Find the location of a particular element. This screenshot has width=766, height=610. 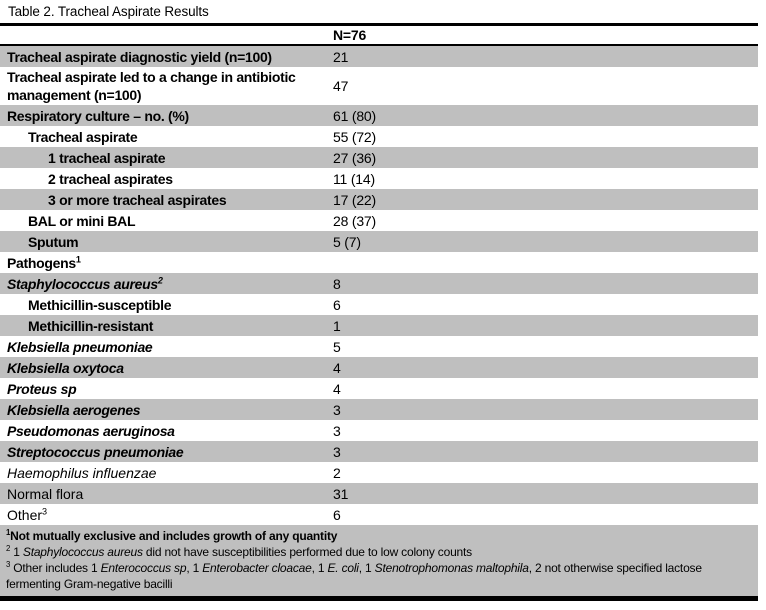

row-label-text: Klebsiella oxytoca is located at coordinates (65, 367).